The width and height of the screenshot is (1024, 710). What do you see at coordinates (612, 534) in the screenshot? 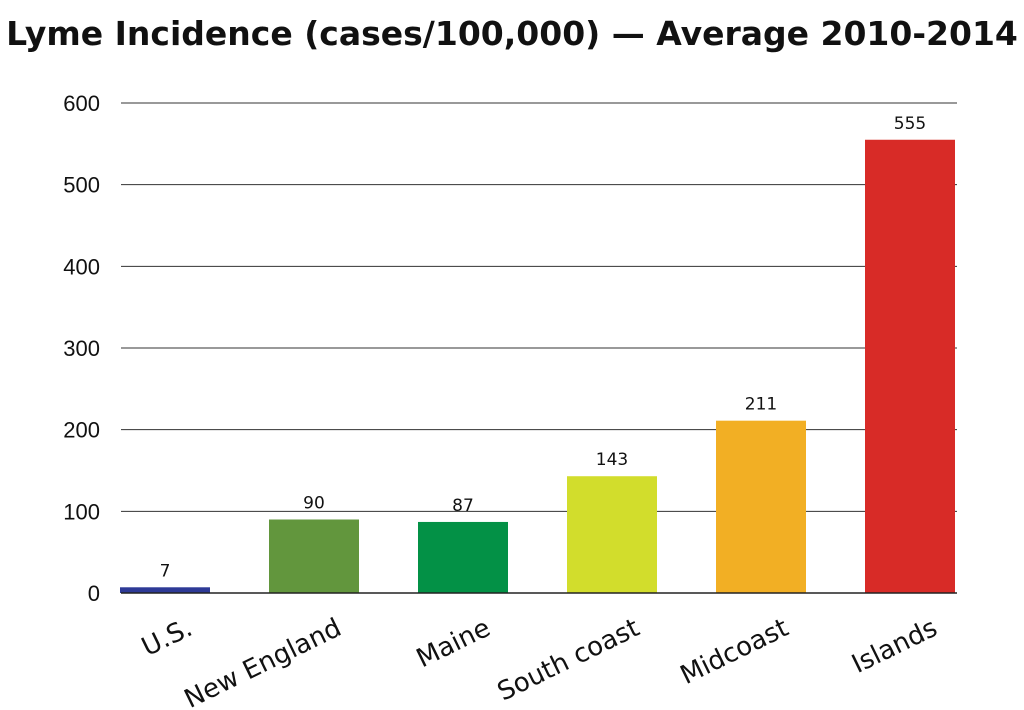
I see `bar-south-coast` at bounding box center [612, 534].